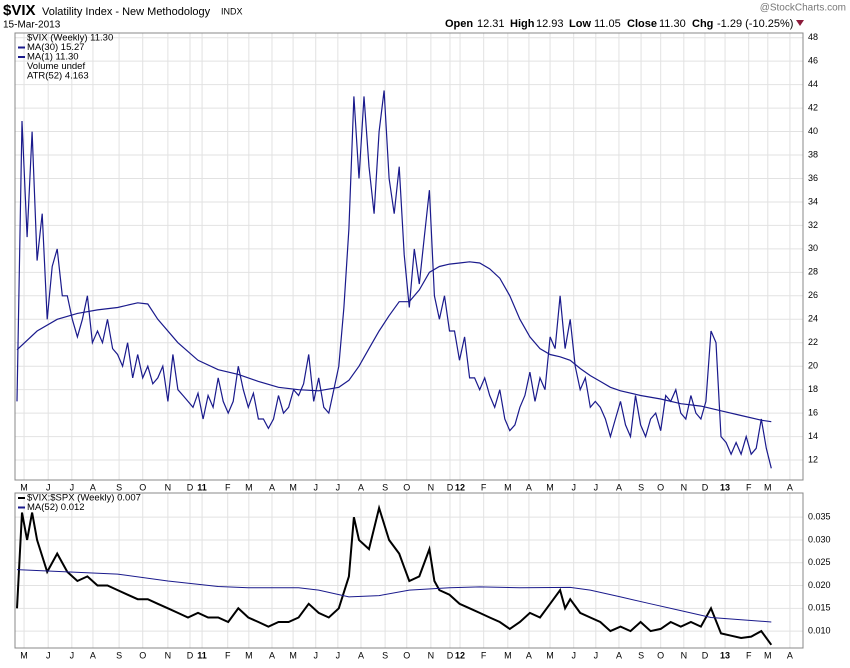 Image resolution: width=850 pixels, height=668 pixels. What do you see at coordinates (813, 248) in the screenshot?
I see `y-tick-label: 30` at bounding box center [813, 248].